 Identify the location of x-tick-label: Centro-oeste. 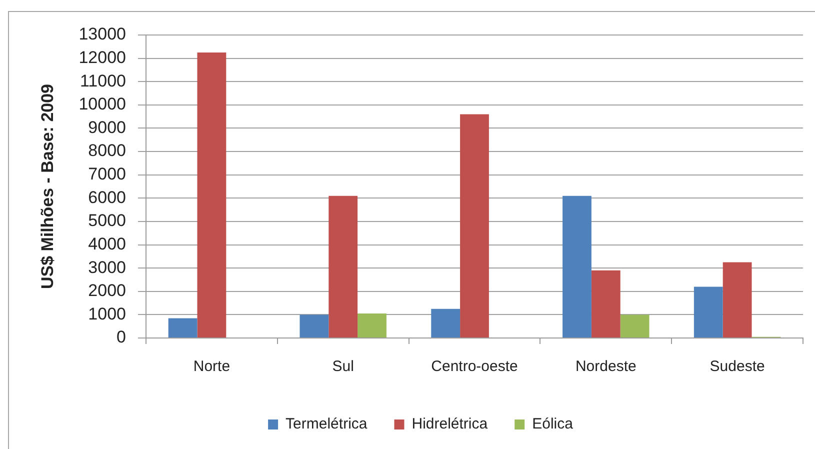
(474, 367).